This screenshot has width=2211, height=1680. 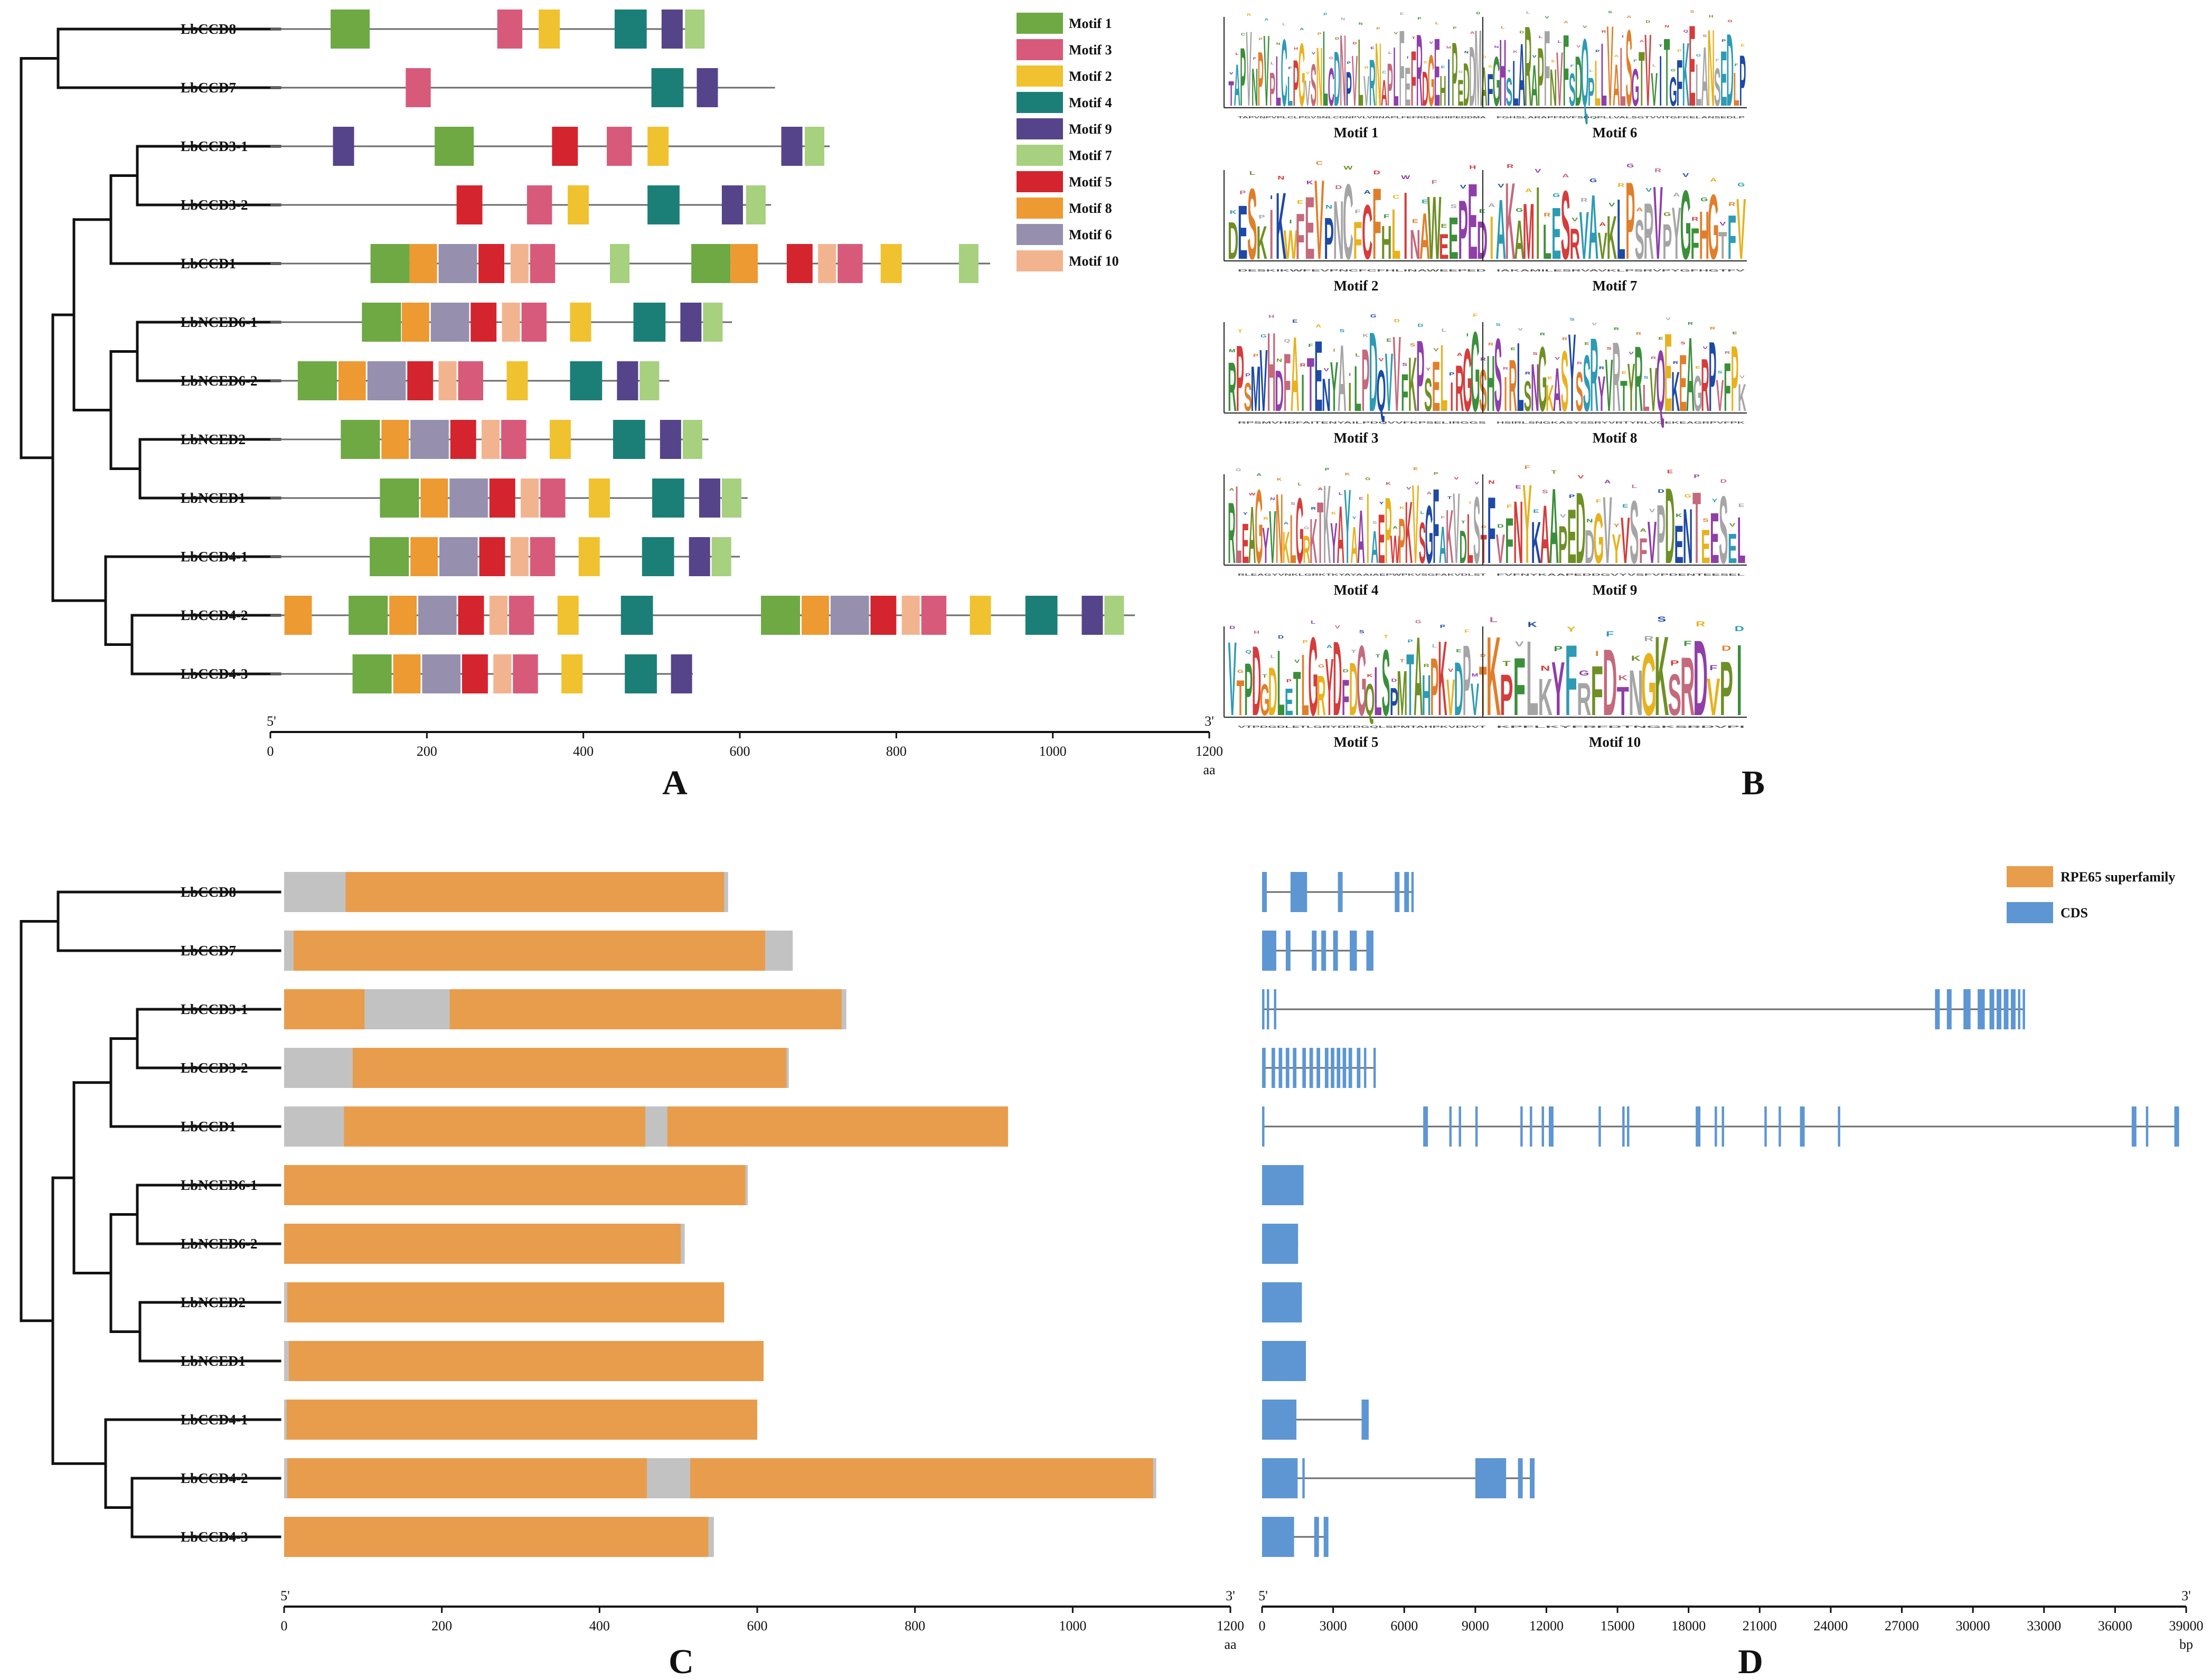 I want to click on axis-tick-label: 36000, so click(x=2115, y=1626).